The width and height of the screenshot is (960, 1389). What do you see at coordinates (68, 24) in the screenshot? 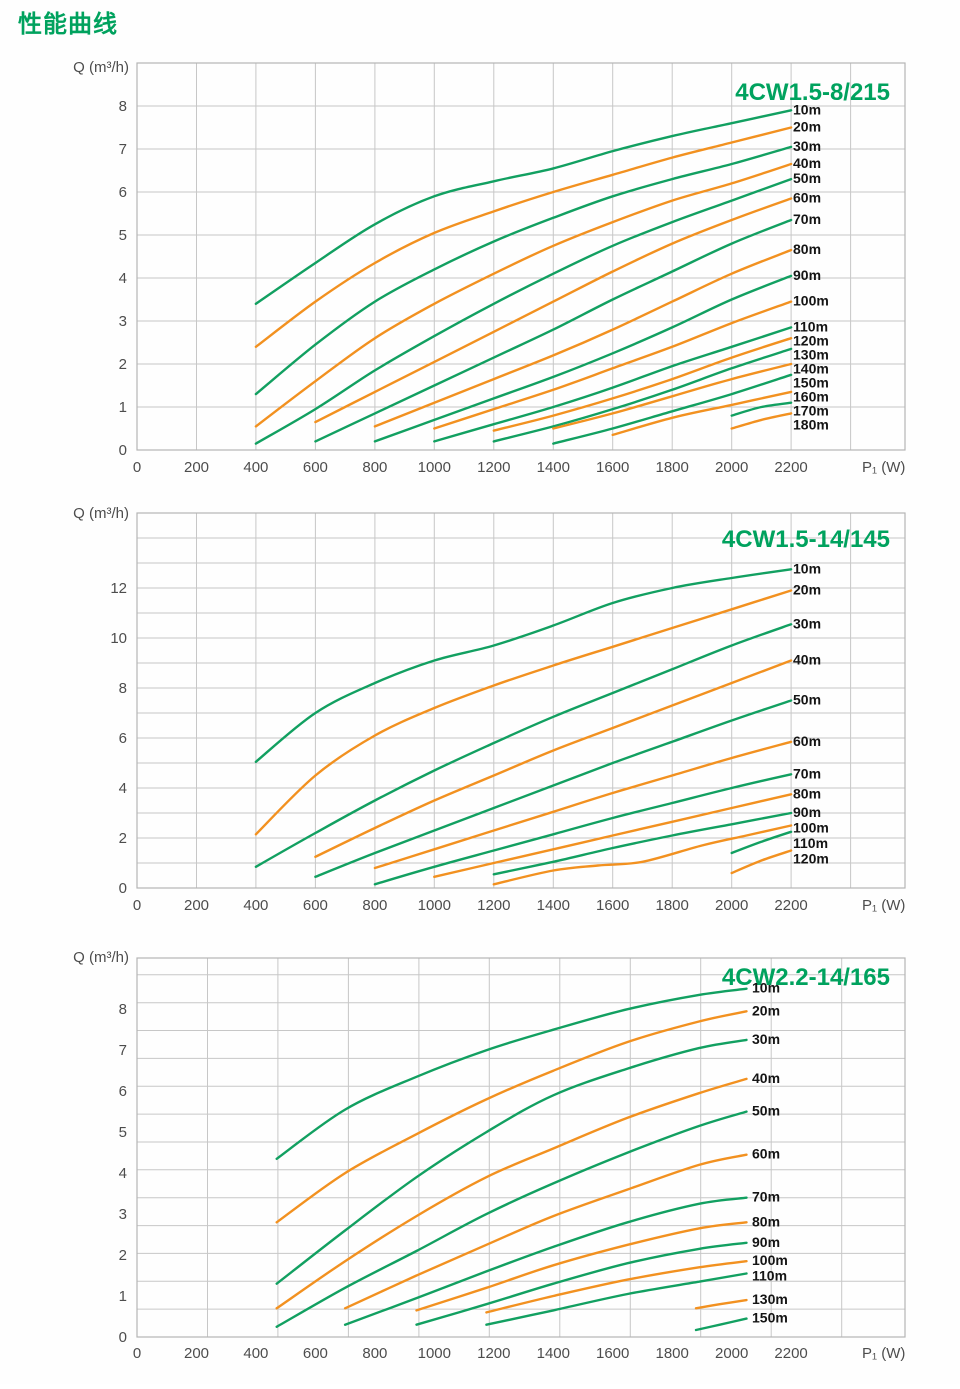
I see `page-title: 性能曲线` at bounding box center [68, 24].